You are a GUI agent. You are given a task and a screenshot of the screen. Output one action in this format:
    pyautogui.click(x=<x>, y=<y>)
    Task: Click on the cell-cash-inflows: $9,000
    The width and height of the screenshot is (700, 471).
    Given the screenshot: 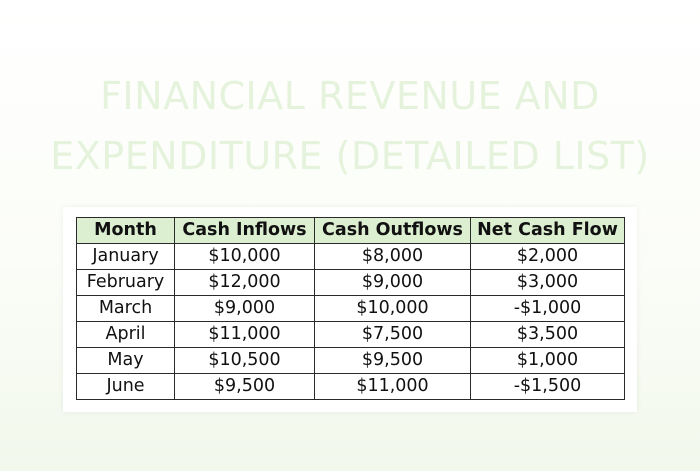 What is the action you would take?
    pyautogui.click(x=244, y=308)
    